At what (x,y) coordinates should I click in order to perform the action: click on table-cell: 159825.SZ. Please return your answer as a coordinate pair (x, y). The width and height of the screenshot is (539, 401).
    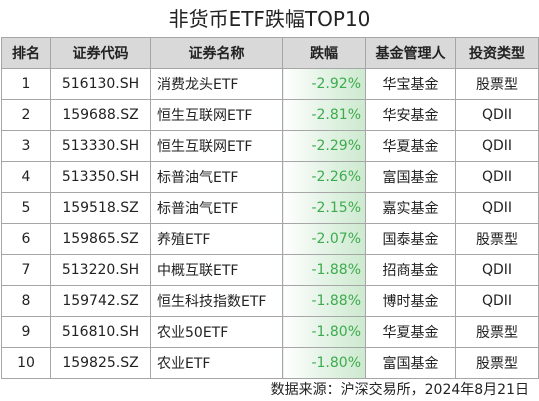
    Looking at the image, I should click on (100, 363).